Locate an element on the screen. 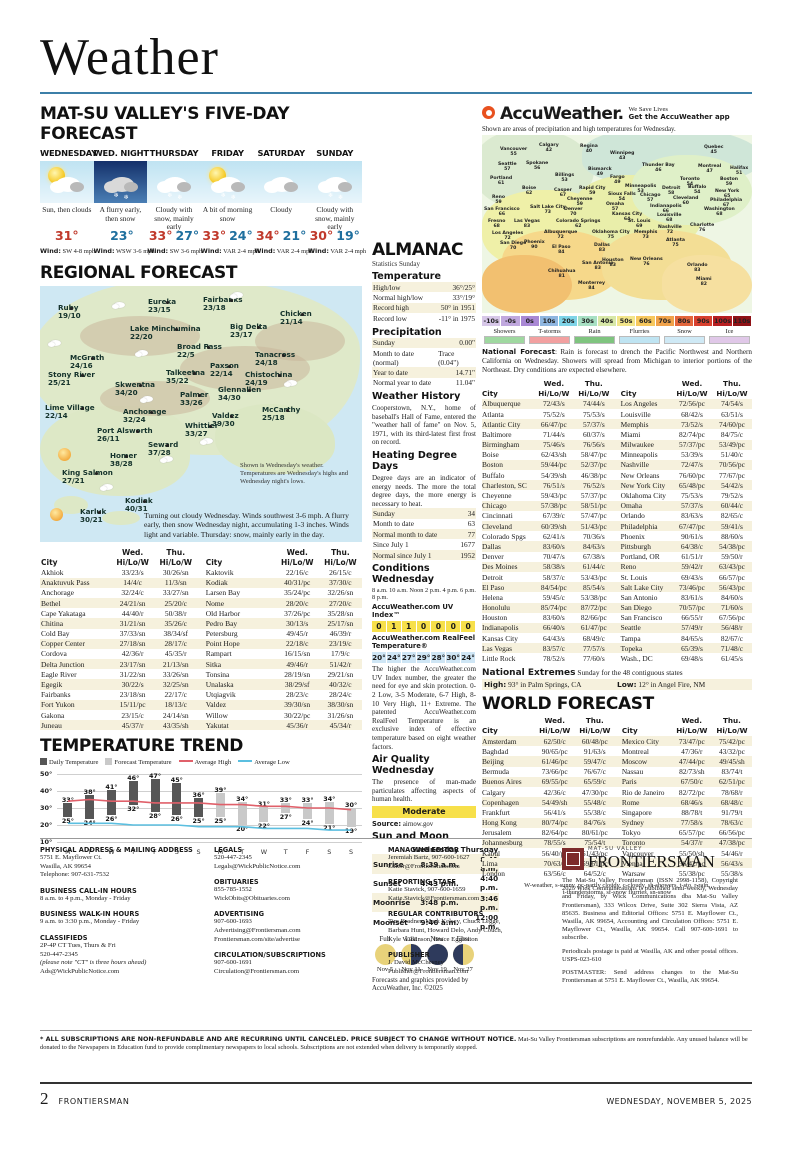  us-city-name: Oklahoma City is located at coordinates (611, 232).